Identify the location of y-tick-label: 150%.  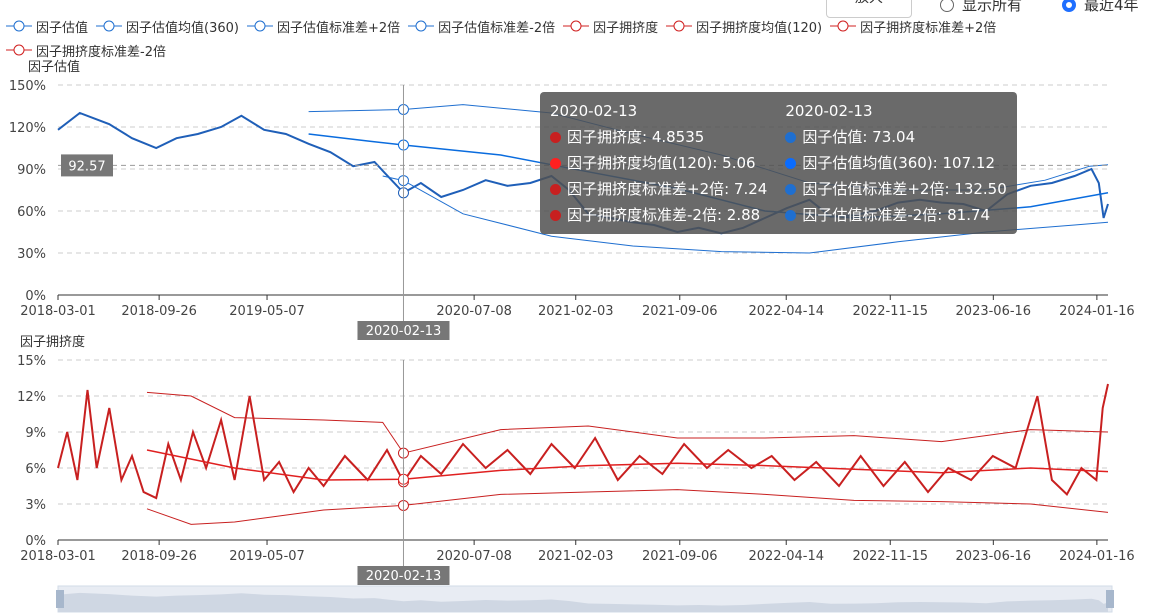
(27, 86).